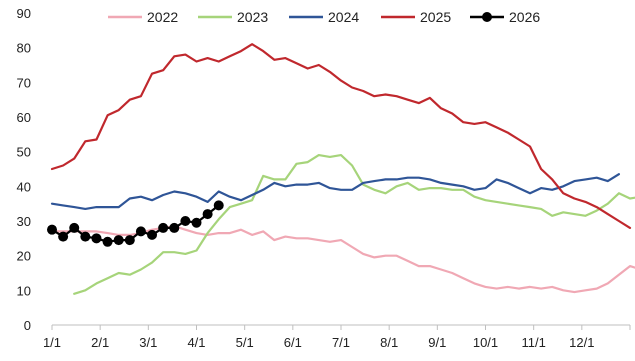 The height and width of the screenshot is (361, 635). What do you see at coordinates (24, 290) in the screenshot?
I see `y-tick-label: 10` at bounding box center [24, 290].